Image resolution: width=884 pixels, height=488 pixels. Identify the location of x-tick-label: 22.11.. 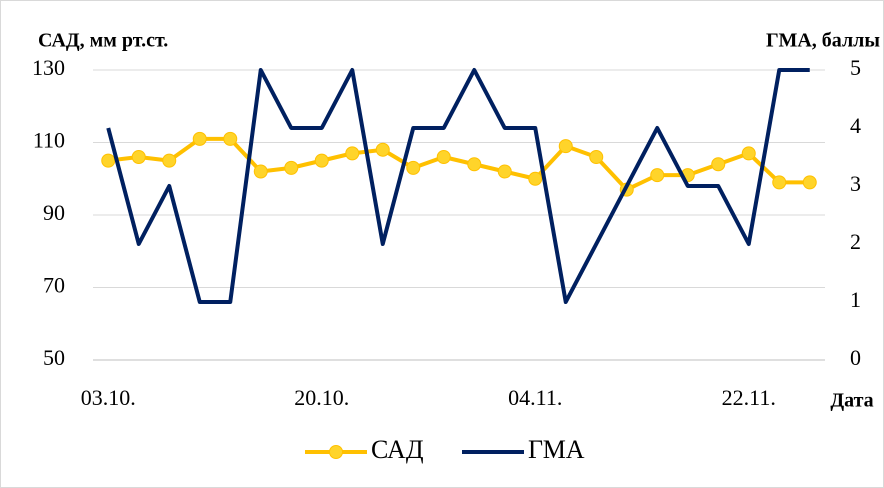
(749, 397).